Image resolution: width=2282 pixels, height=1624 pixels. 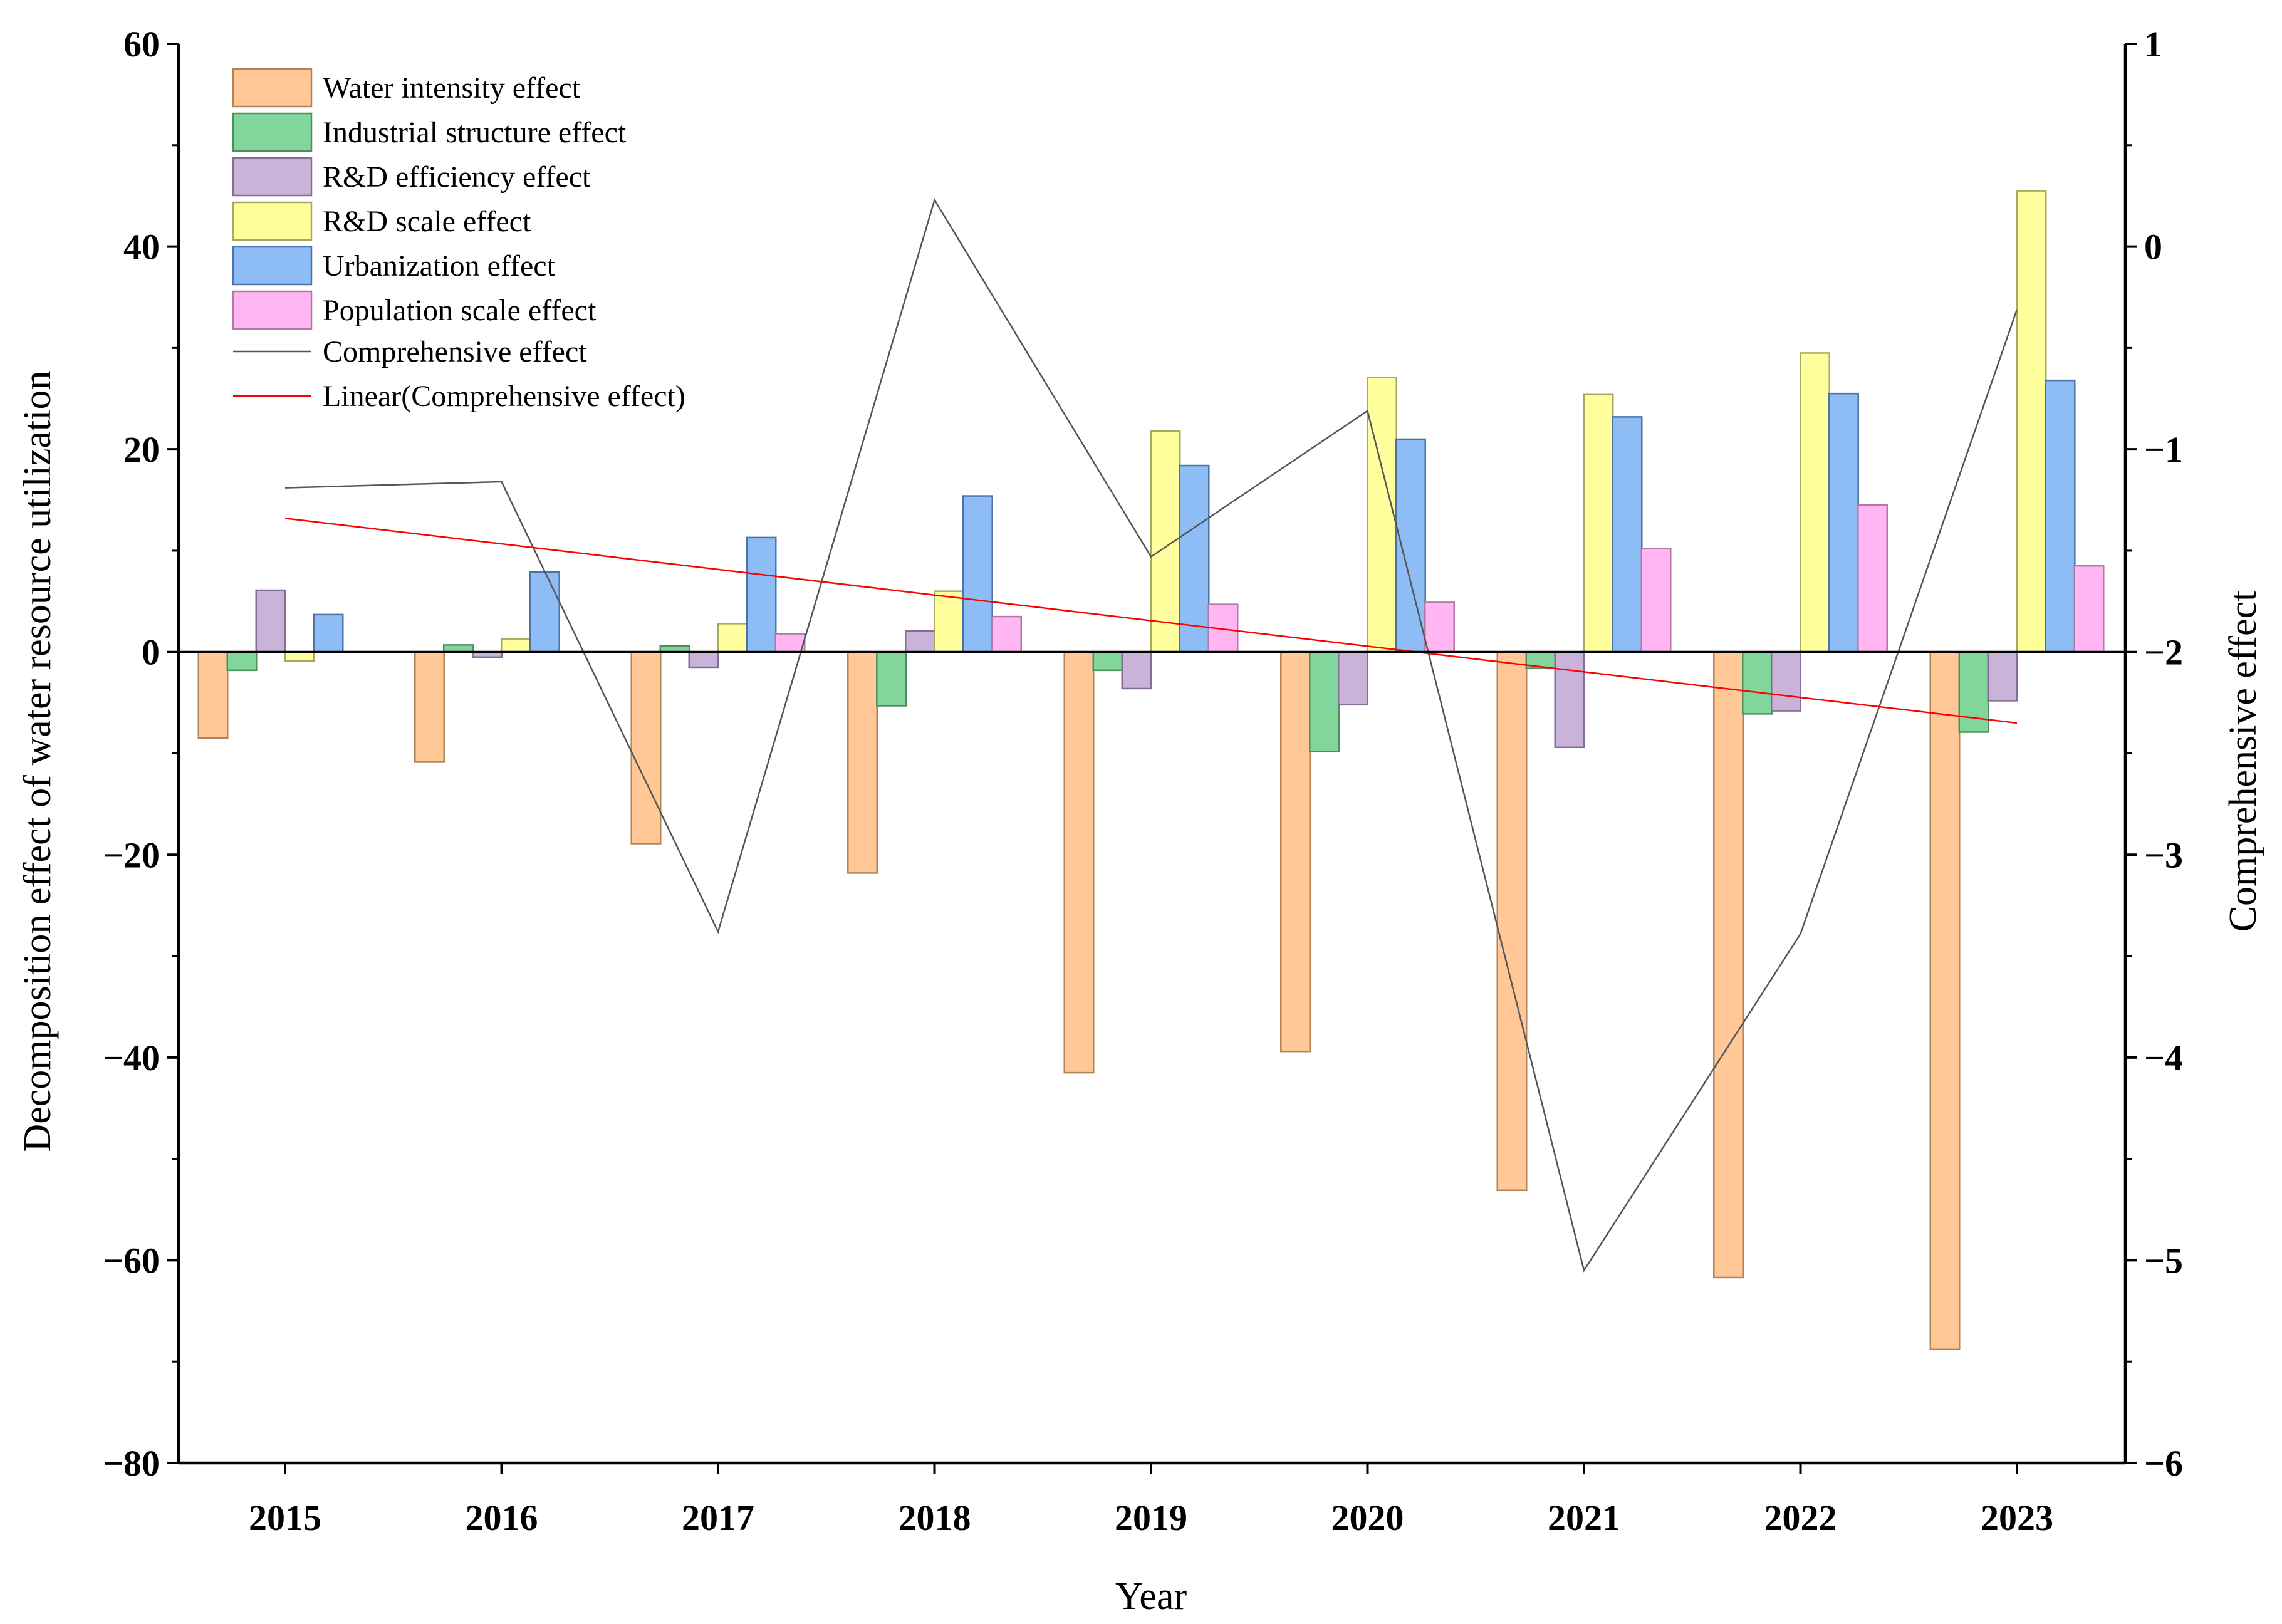 I want to click on y-left-tick-label: 40, so click(x=141, y=248).